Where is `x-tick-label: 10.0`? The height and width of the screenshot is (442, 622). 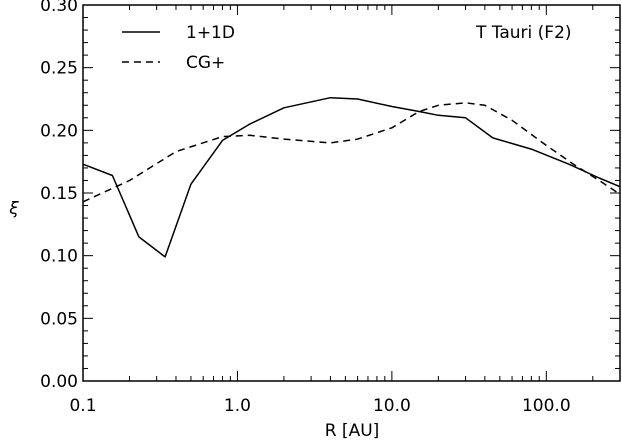
x-tick-label: 10.0 is located at coordinates (392, 406).